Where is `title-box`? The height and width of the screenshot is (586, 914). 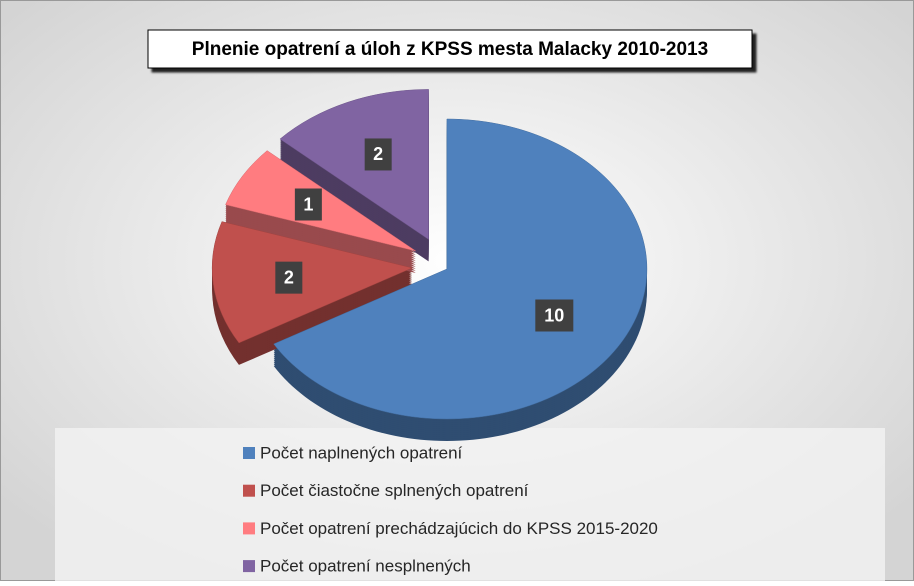 title-box is located at coordinates (450, 49).